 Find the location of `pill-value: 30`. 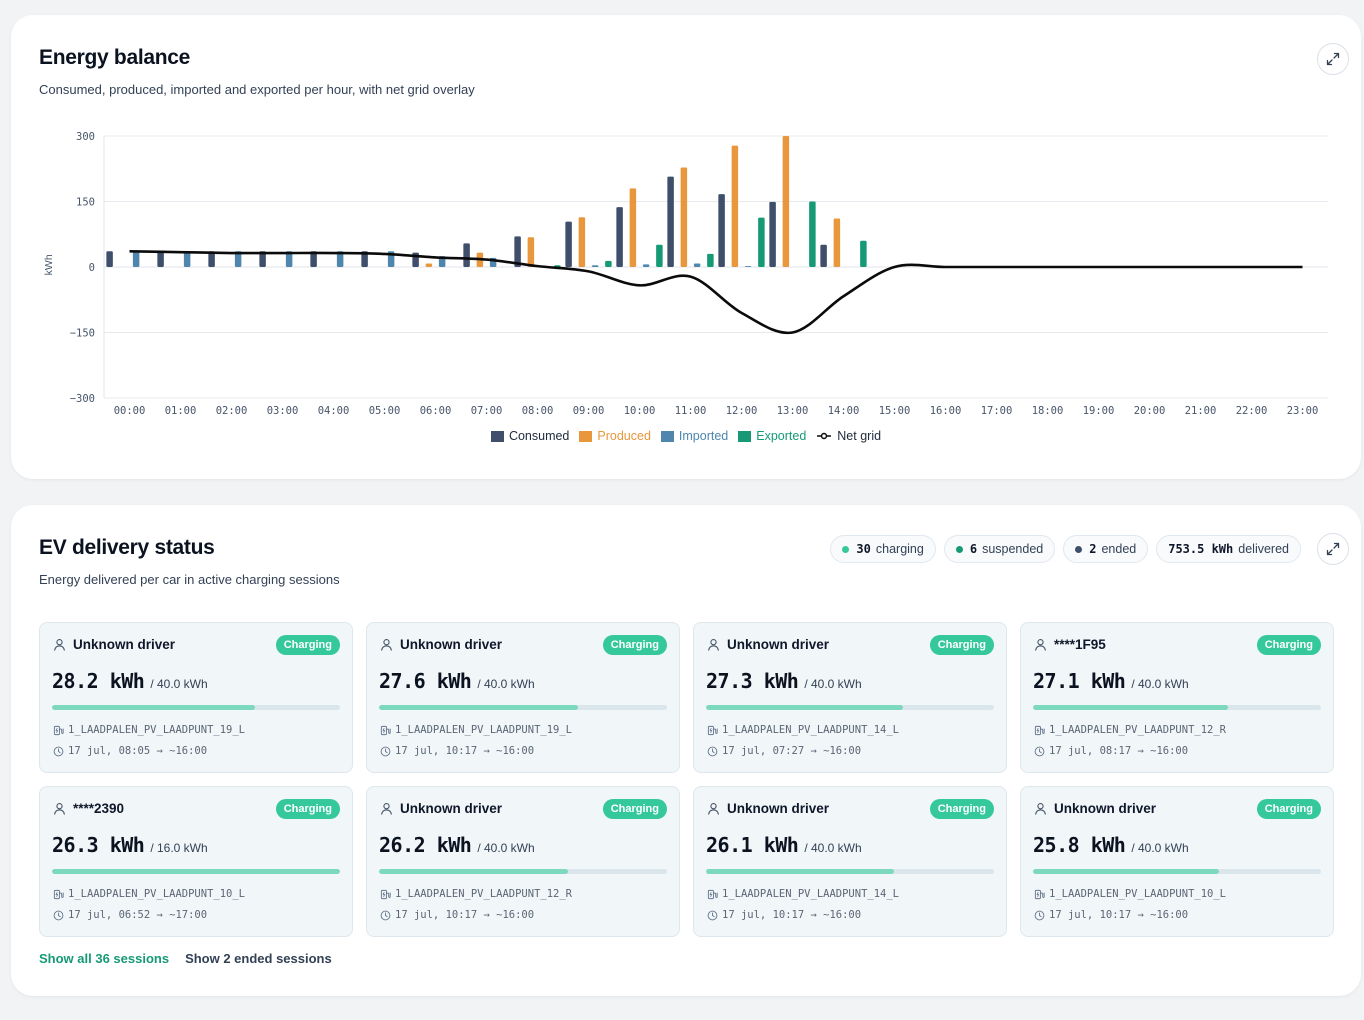

pill-value: 30 is located at coordinates (863, 549).